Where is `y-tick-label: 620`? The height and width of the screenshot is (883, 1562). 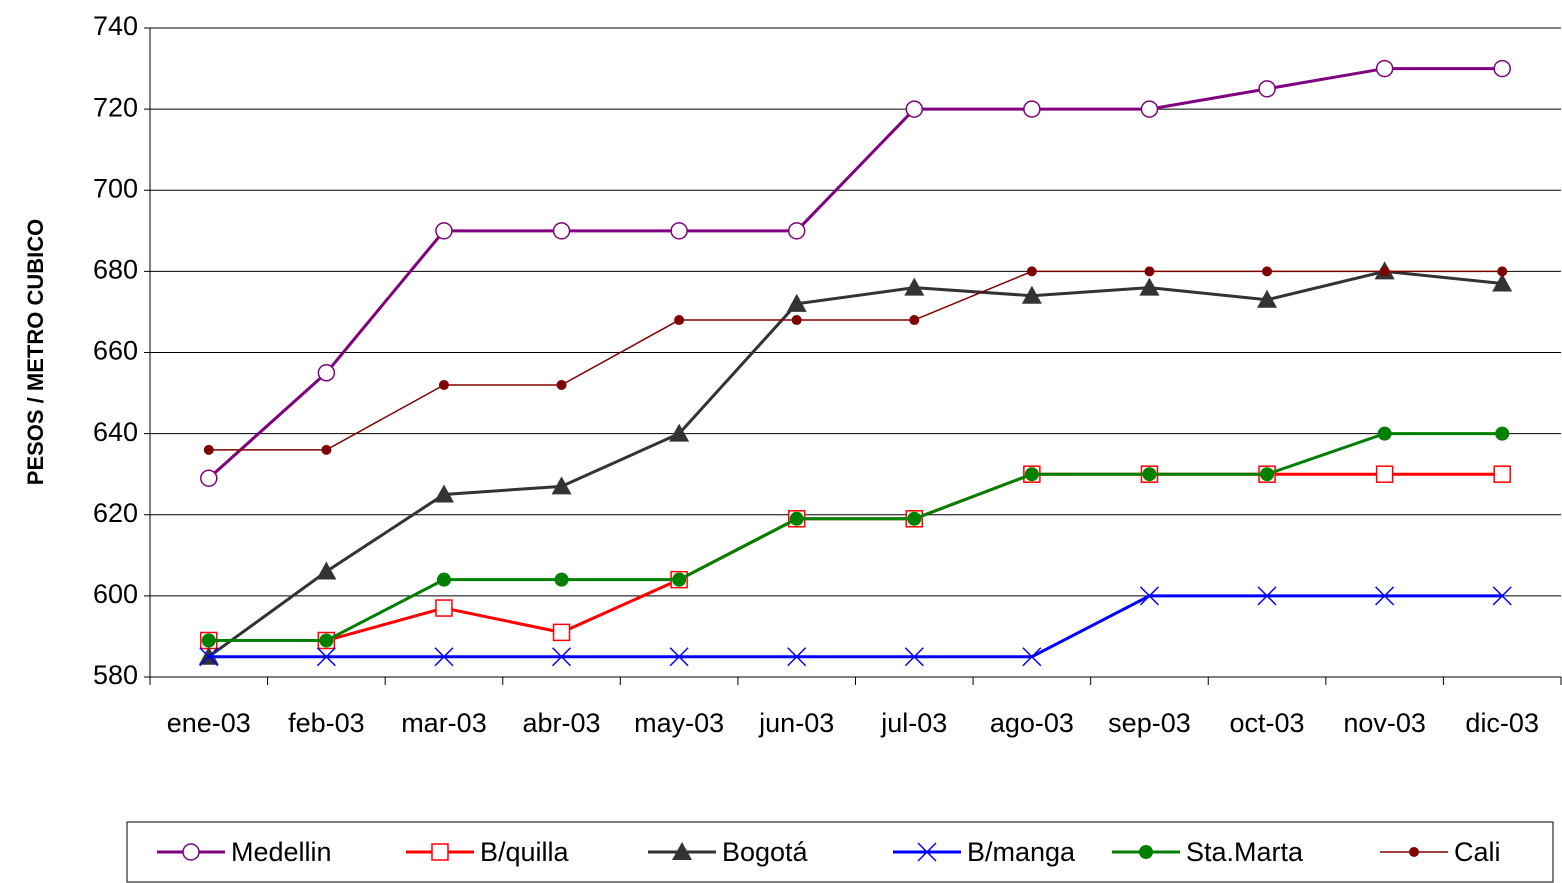 y-tick-label: 620 is located at coordinates (115, 513).